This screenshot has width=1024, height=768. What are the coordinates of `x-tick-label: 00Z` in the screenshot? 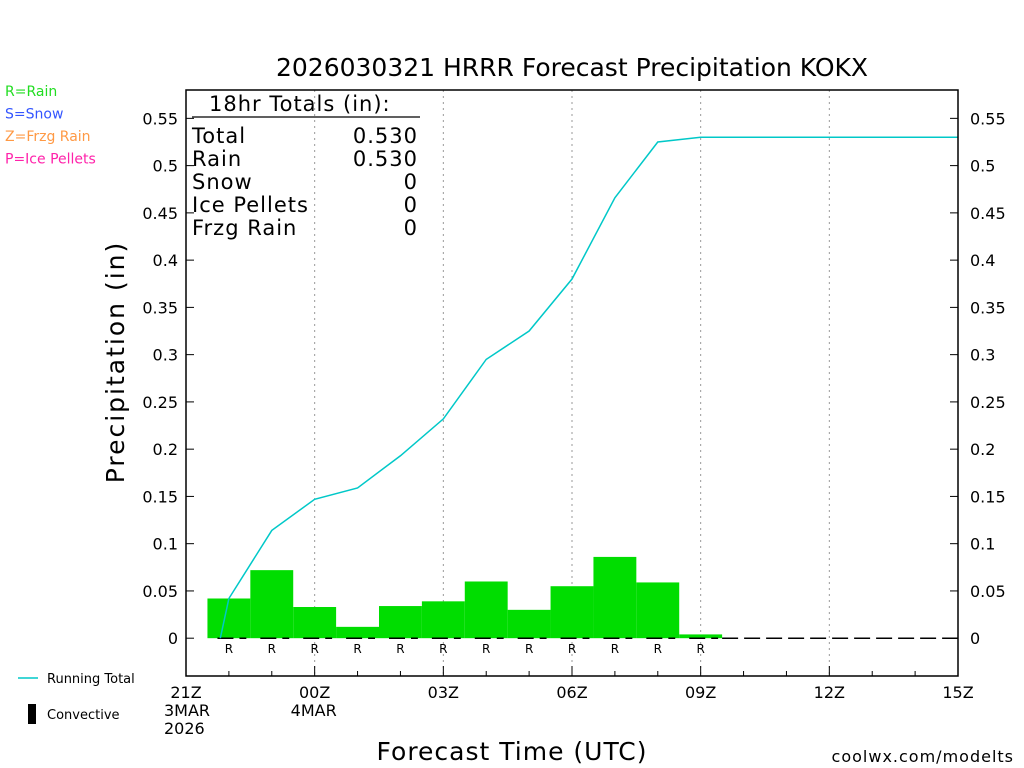 It's located at (314, 692).